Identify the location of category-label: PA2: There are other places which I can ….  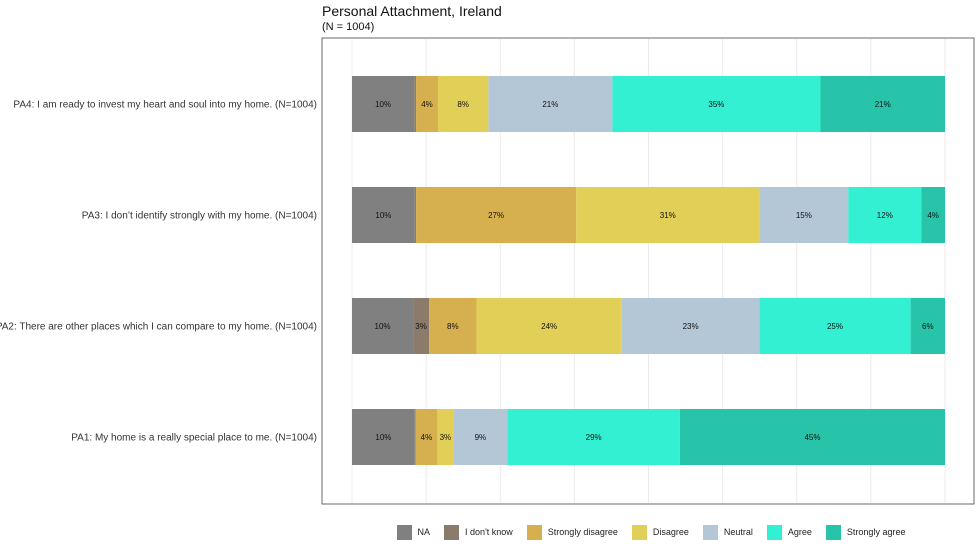
(158, 327).